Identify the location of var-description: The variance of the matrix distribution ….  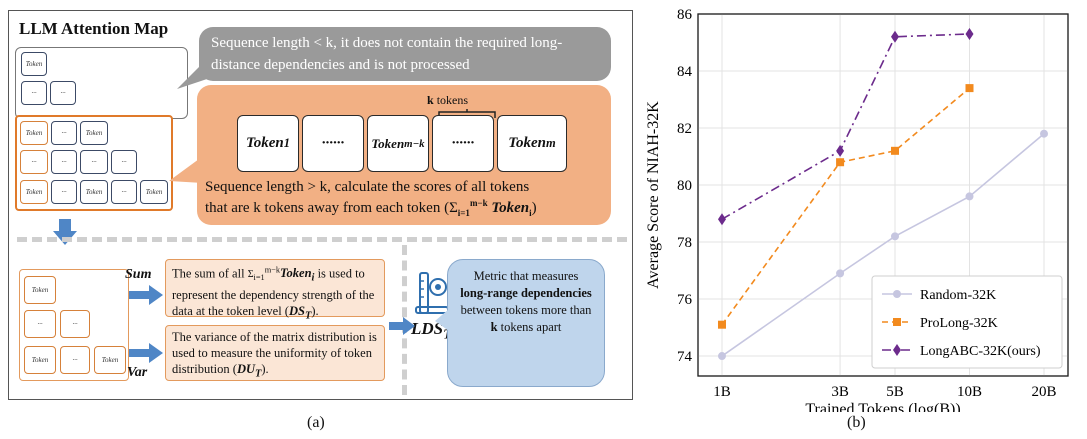
(275, 353).